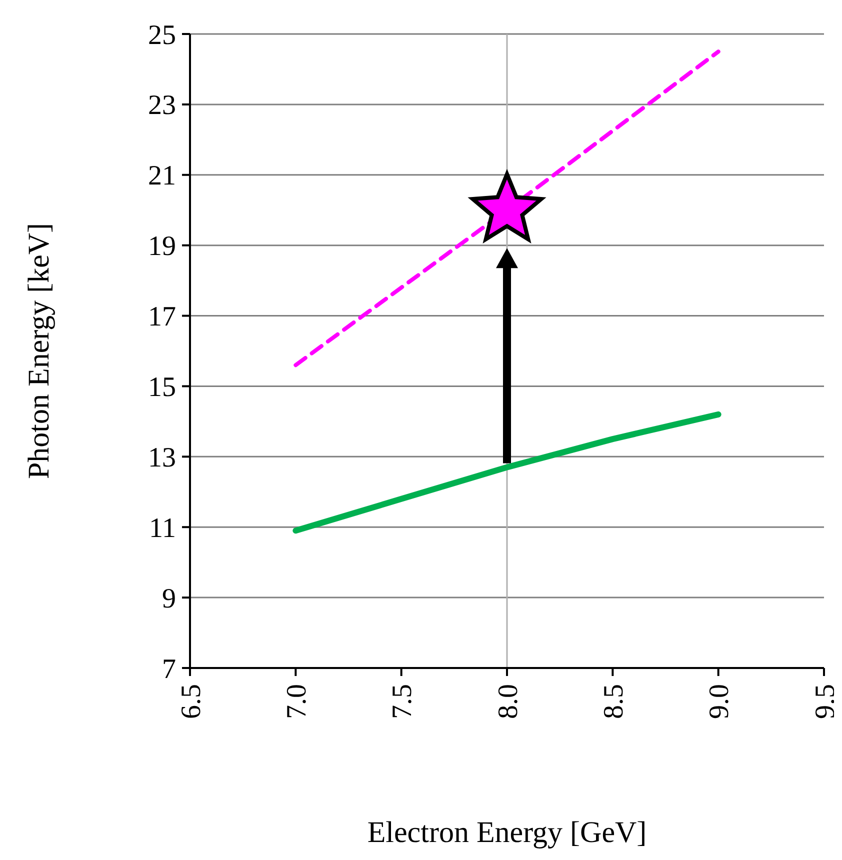  Describe the element at coordinates (296, 701) in the screenshot. I see `x-tick-label: 7.0` at that location.